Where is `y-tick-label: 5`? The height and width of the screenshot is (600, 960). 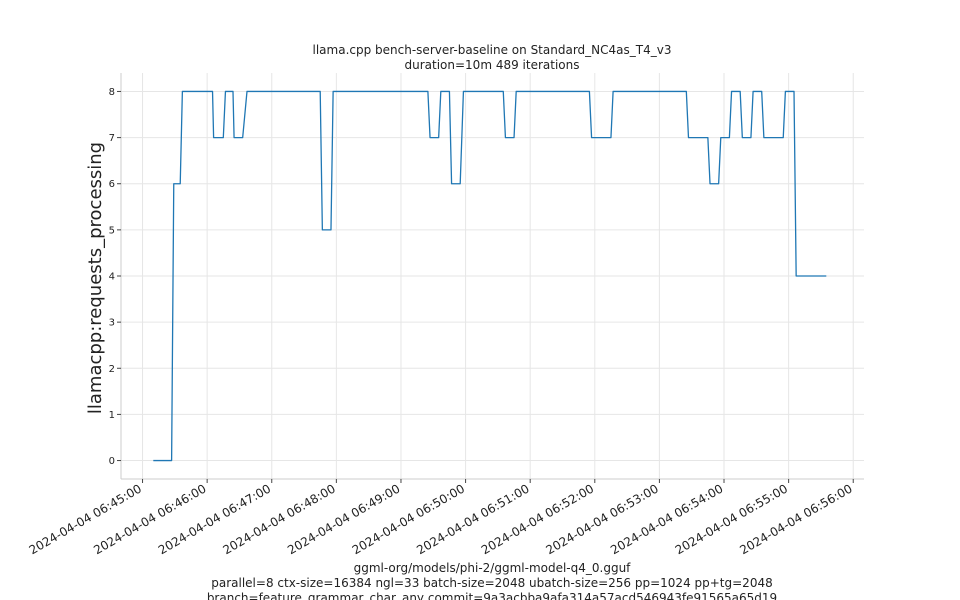 y-tick-label: 5 is located at coordinates (112, 230).